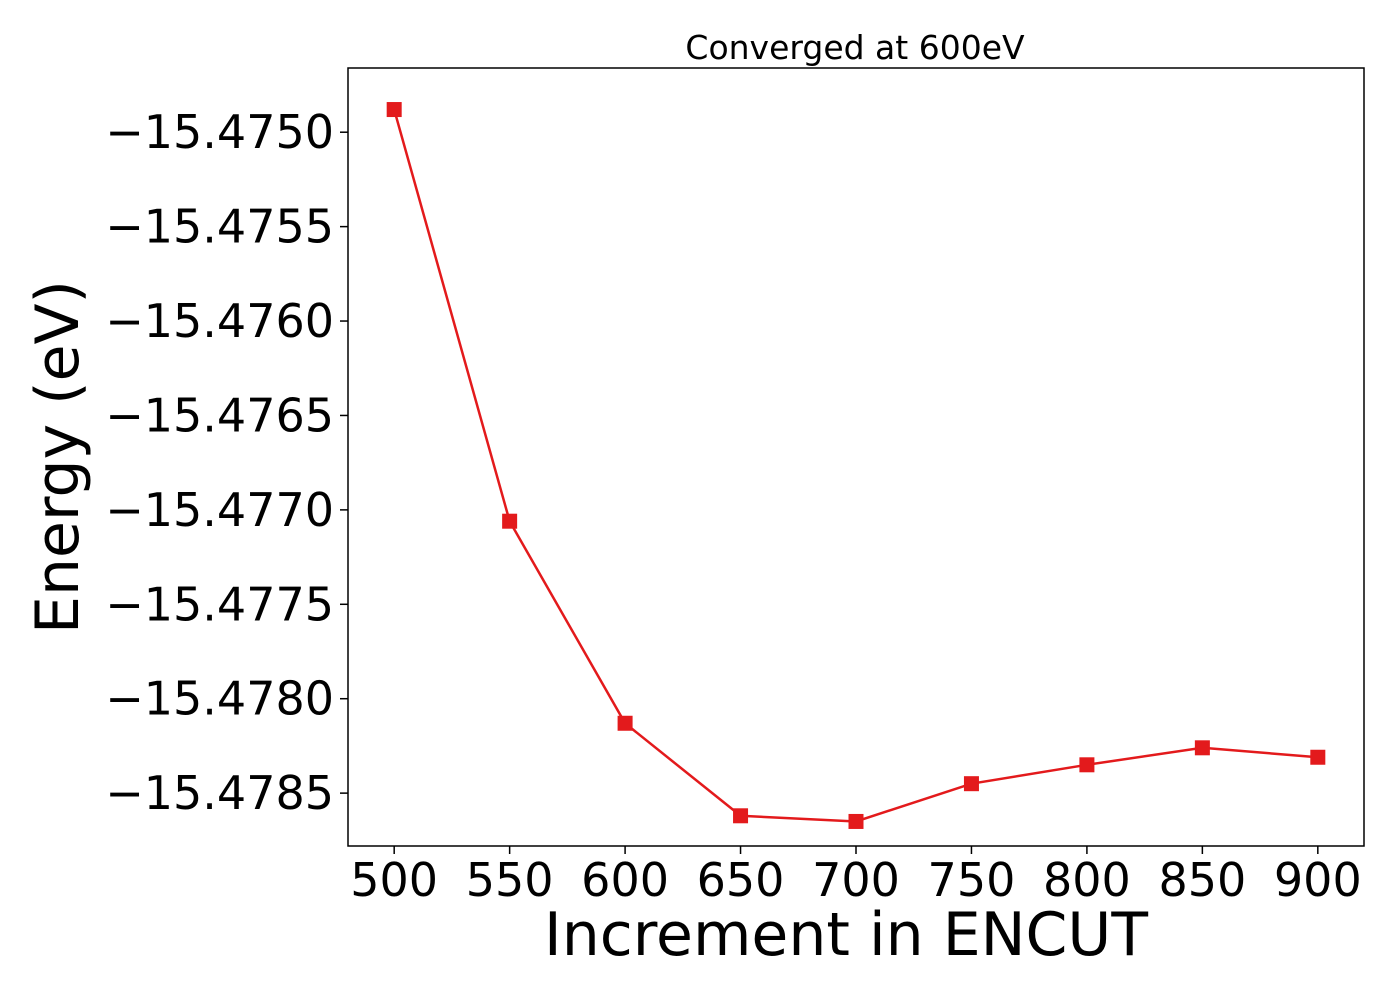 The image size is (1400, 1000). Describe the element at coordinates (1202, 880) in the screenshot. I see `x-tick-label: 850` at that location.